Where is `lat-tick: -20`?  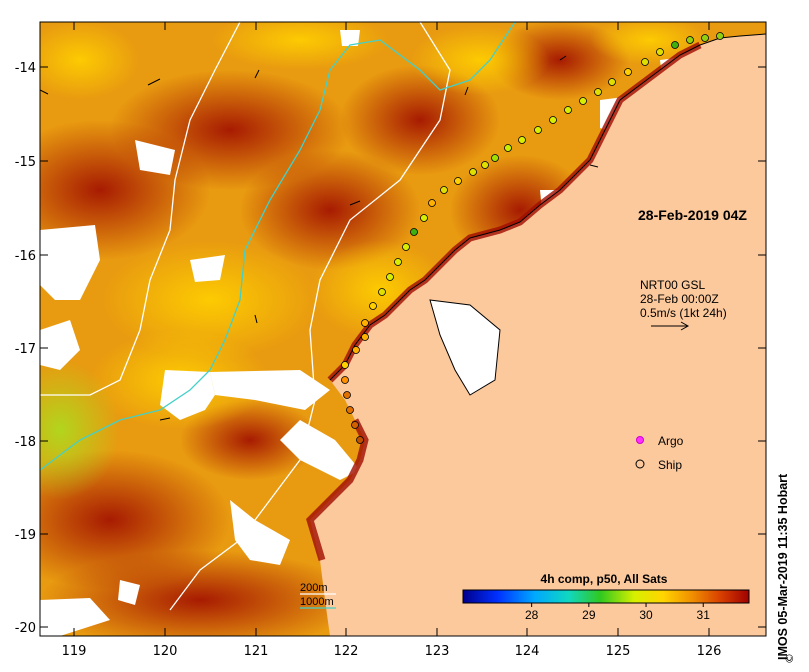 lat-tick: -20 is located at coordinates (25, 628).